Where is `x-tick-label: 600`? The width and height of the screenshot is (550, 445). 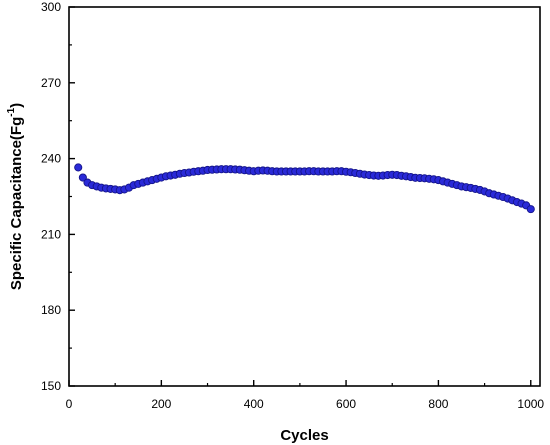 x-tick-label: 600 is located at coordinates (346, 404).